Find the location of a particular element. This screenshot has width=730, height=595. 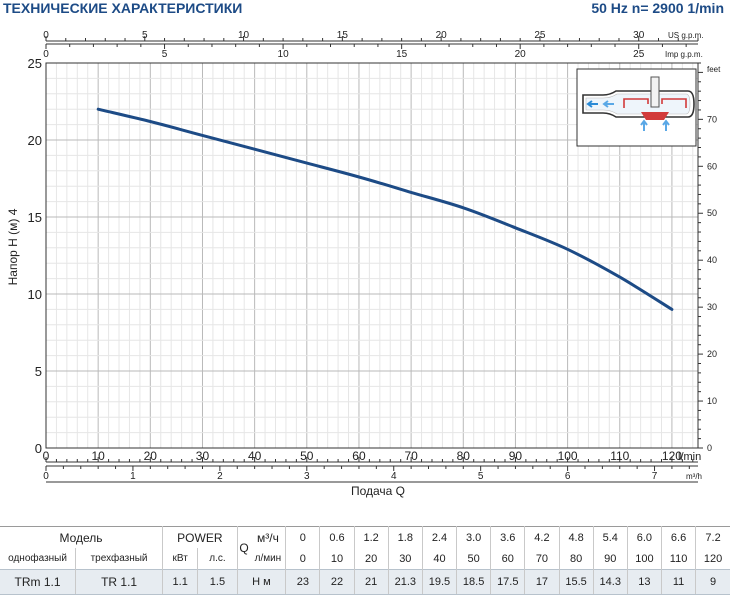

head-cell: 18.5 is located at coordinates (474, 582).